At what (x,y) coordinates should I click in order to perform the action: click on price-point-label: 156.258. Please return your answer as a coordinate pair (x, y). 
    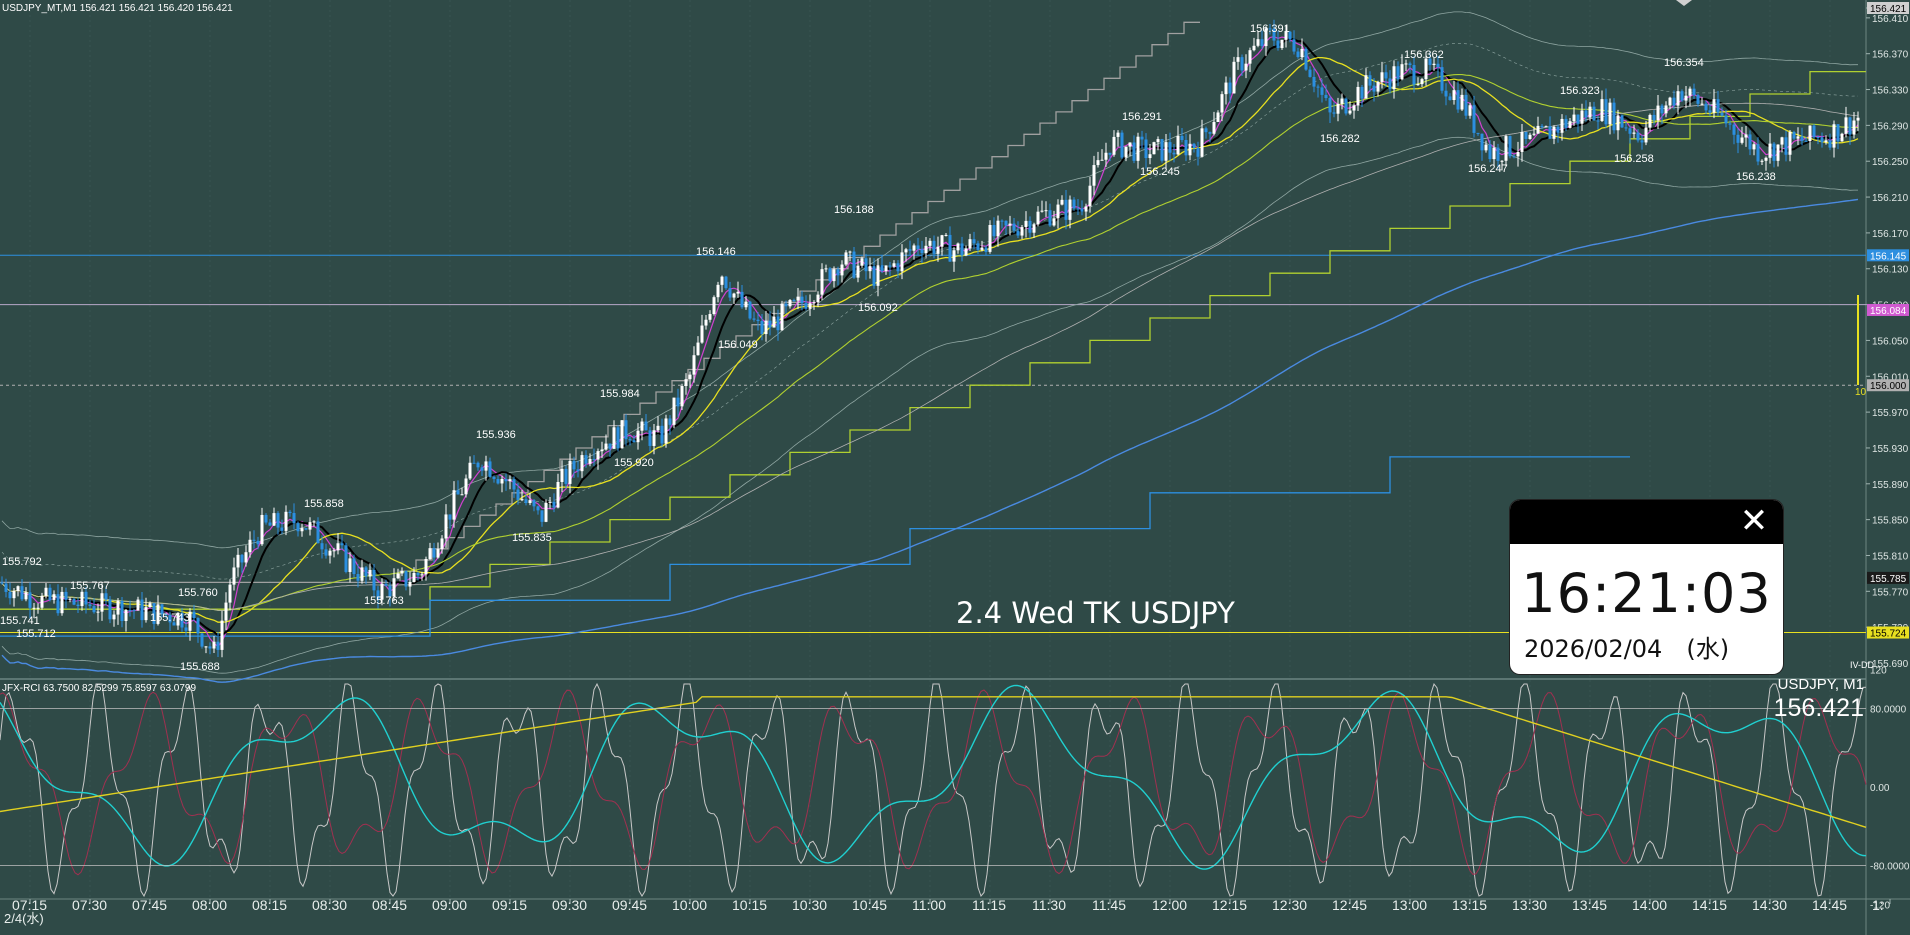
    Looking at the image, I should click on (1634, 159).